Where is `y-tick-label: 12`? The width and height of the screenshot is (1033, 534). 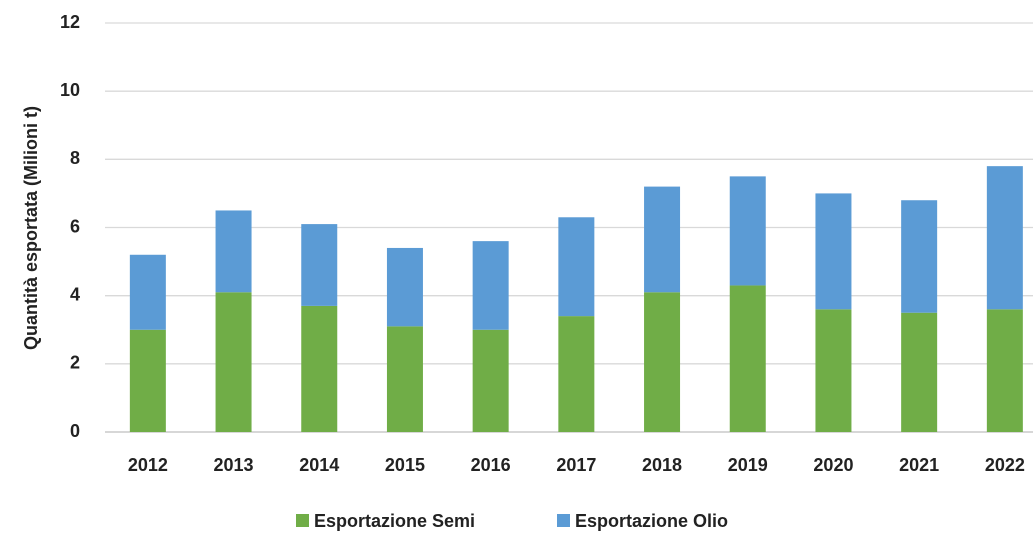
y-tick-label: 12 is located at coordinates (70, 22).